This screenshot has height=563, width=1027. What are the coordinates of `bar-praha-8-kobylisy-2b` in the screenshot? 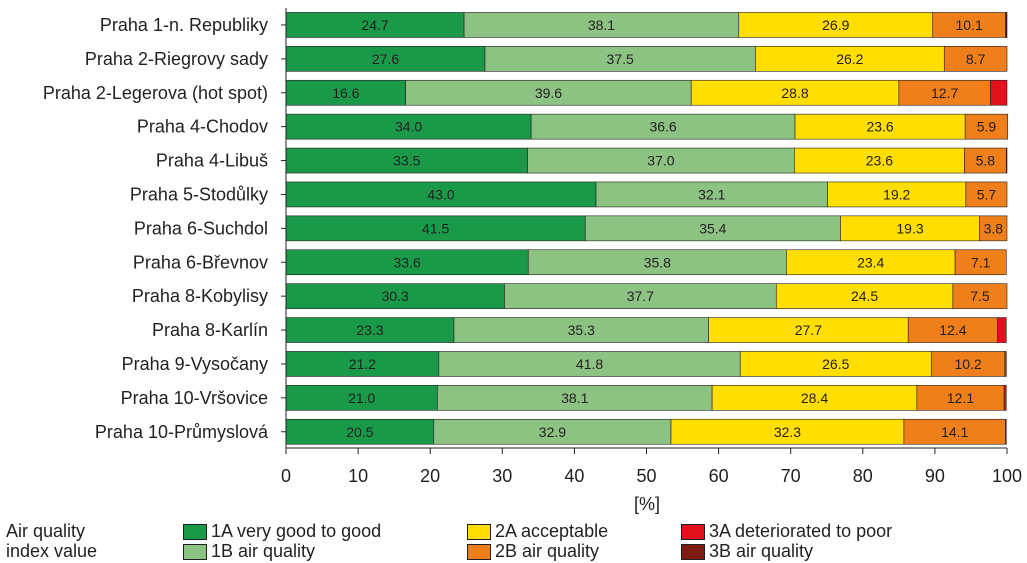 It's located at (980, 296).